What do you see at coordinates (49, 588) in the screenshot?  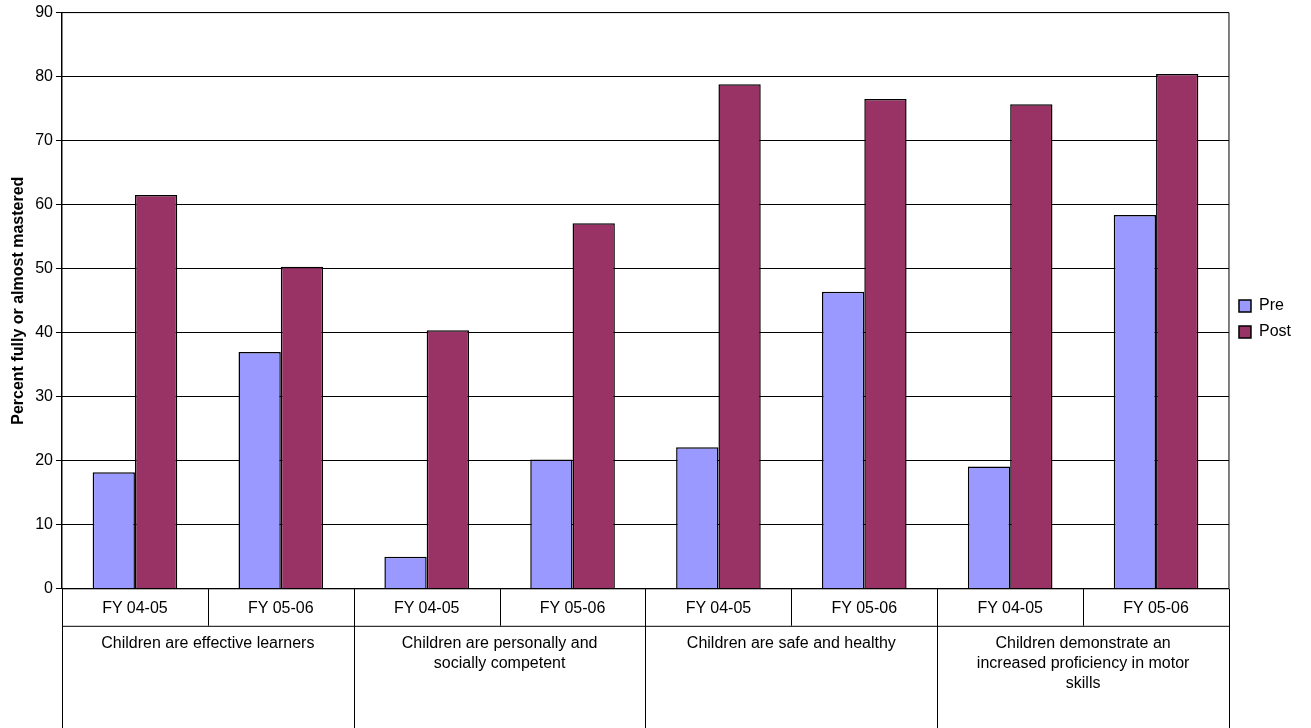 I see `y-tick-label: 0` at bounding box center [49, 588].